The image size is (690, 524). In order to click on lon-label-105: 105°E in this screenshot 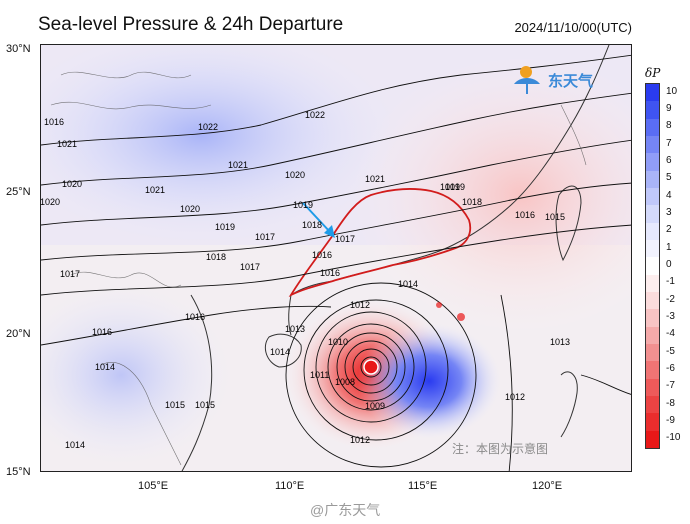, I will do `click(153, 486)`.